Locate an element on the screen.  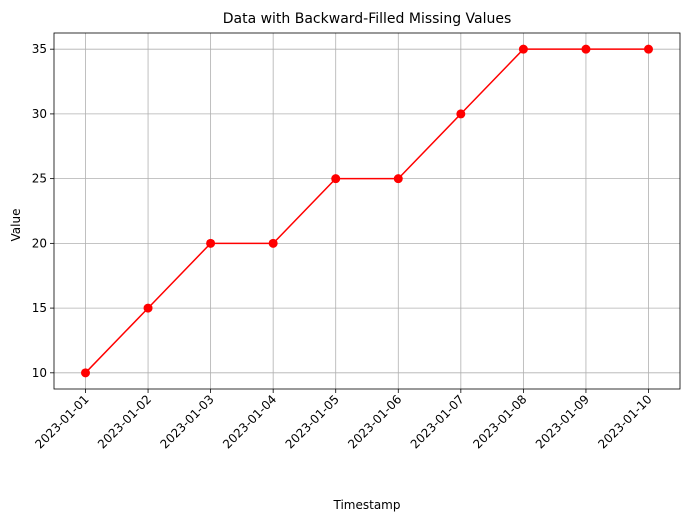
x-axis-label: Timestamp is located at coordinates (367, 505).